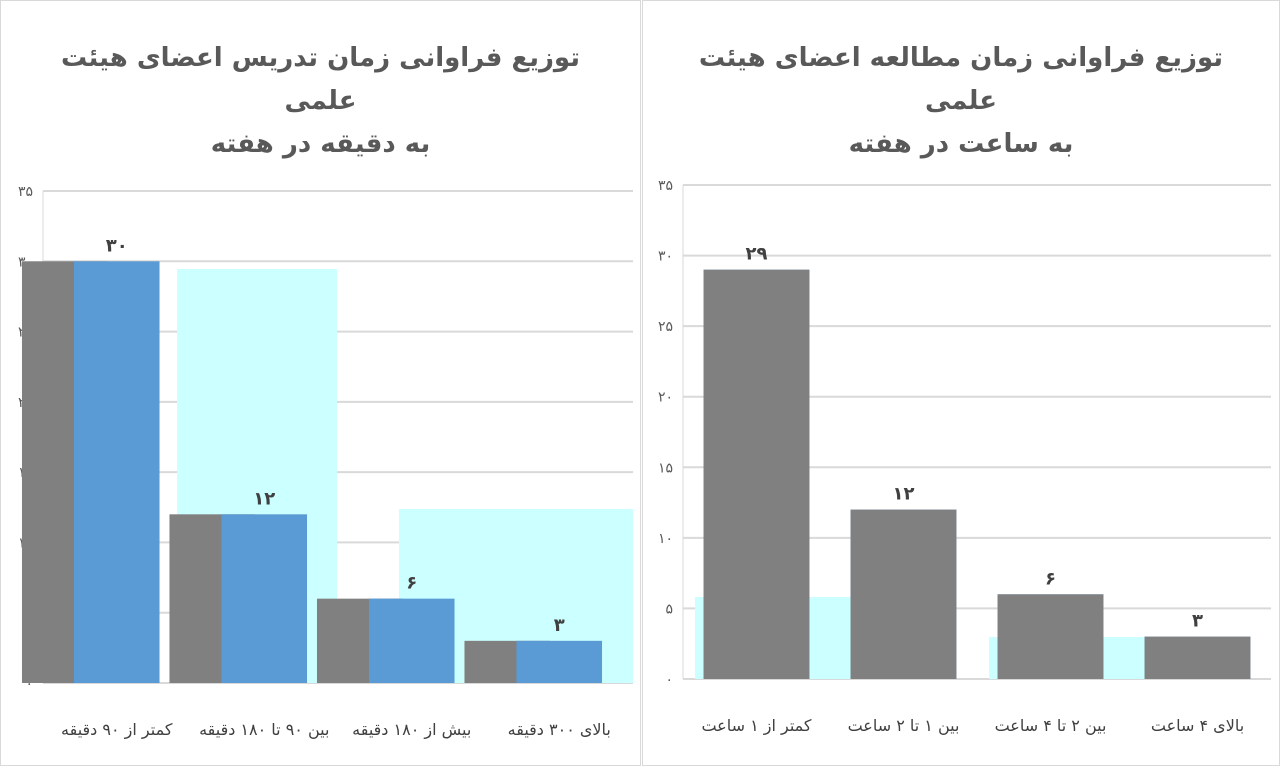 This screenshot has width=1280, height=768. Describe the element at coordinates (665, 327) in the screenshot. I see `y-tick-label: ۲۵` at that location.